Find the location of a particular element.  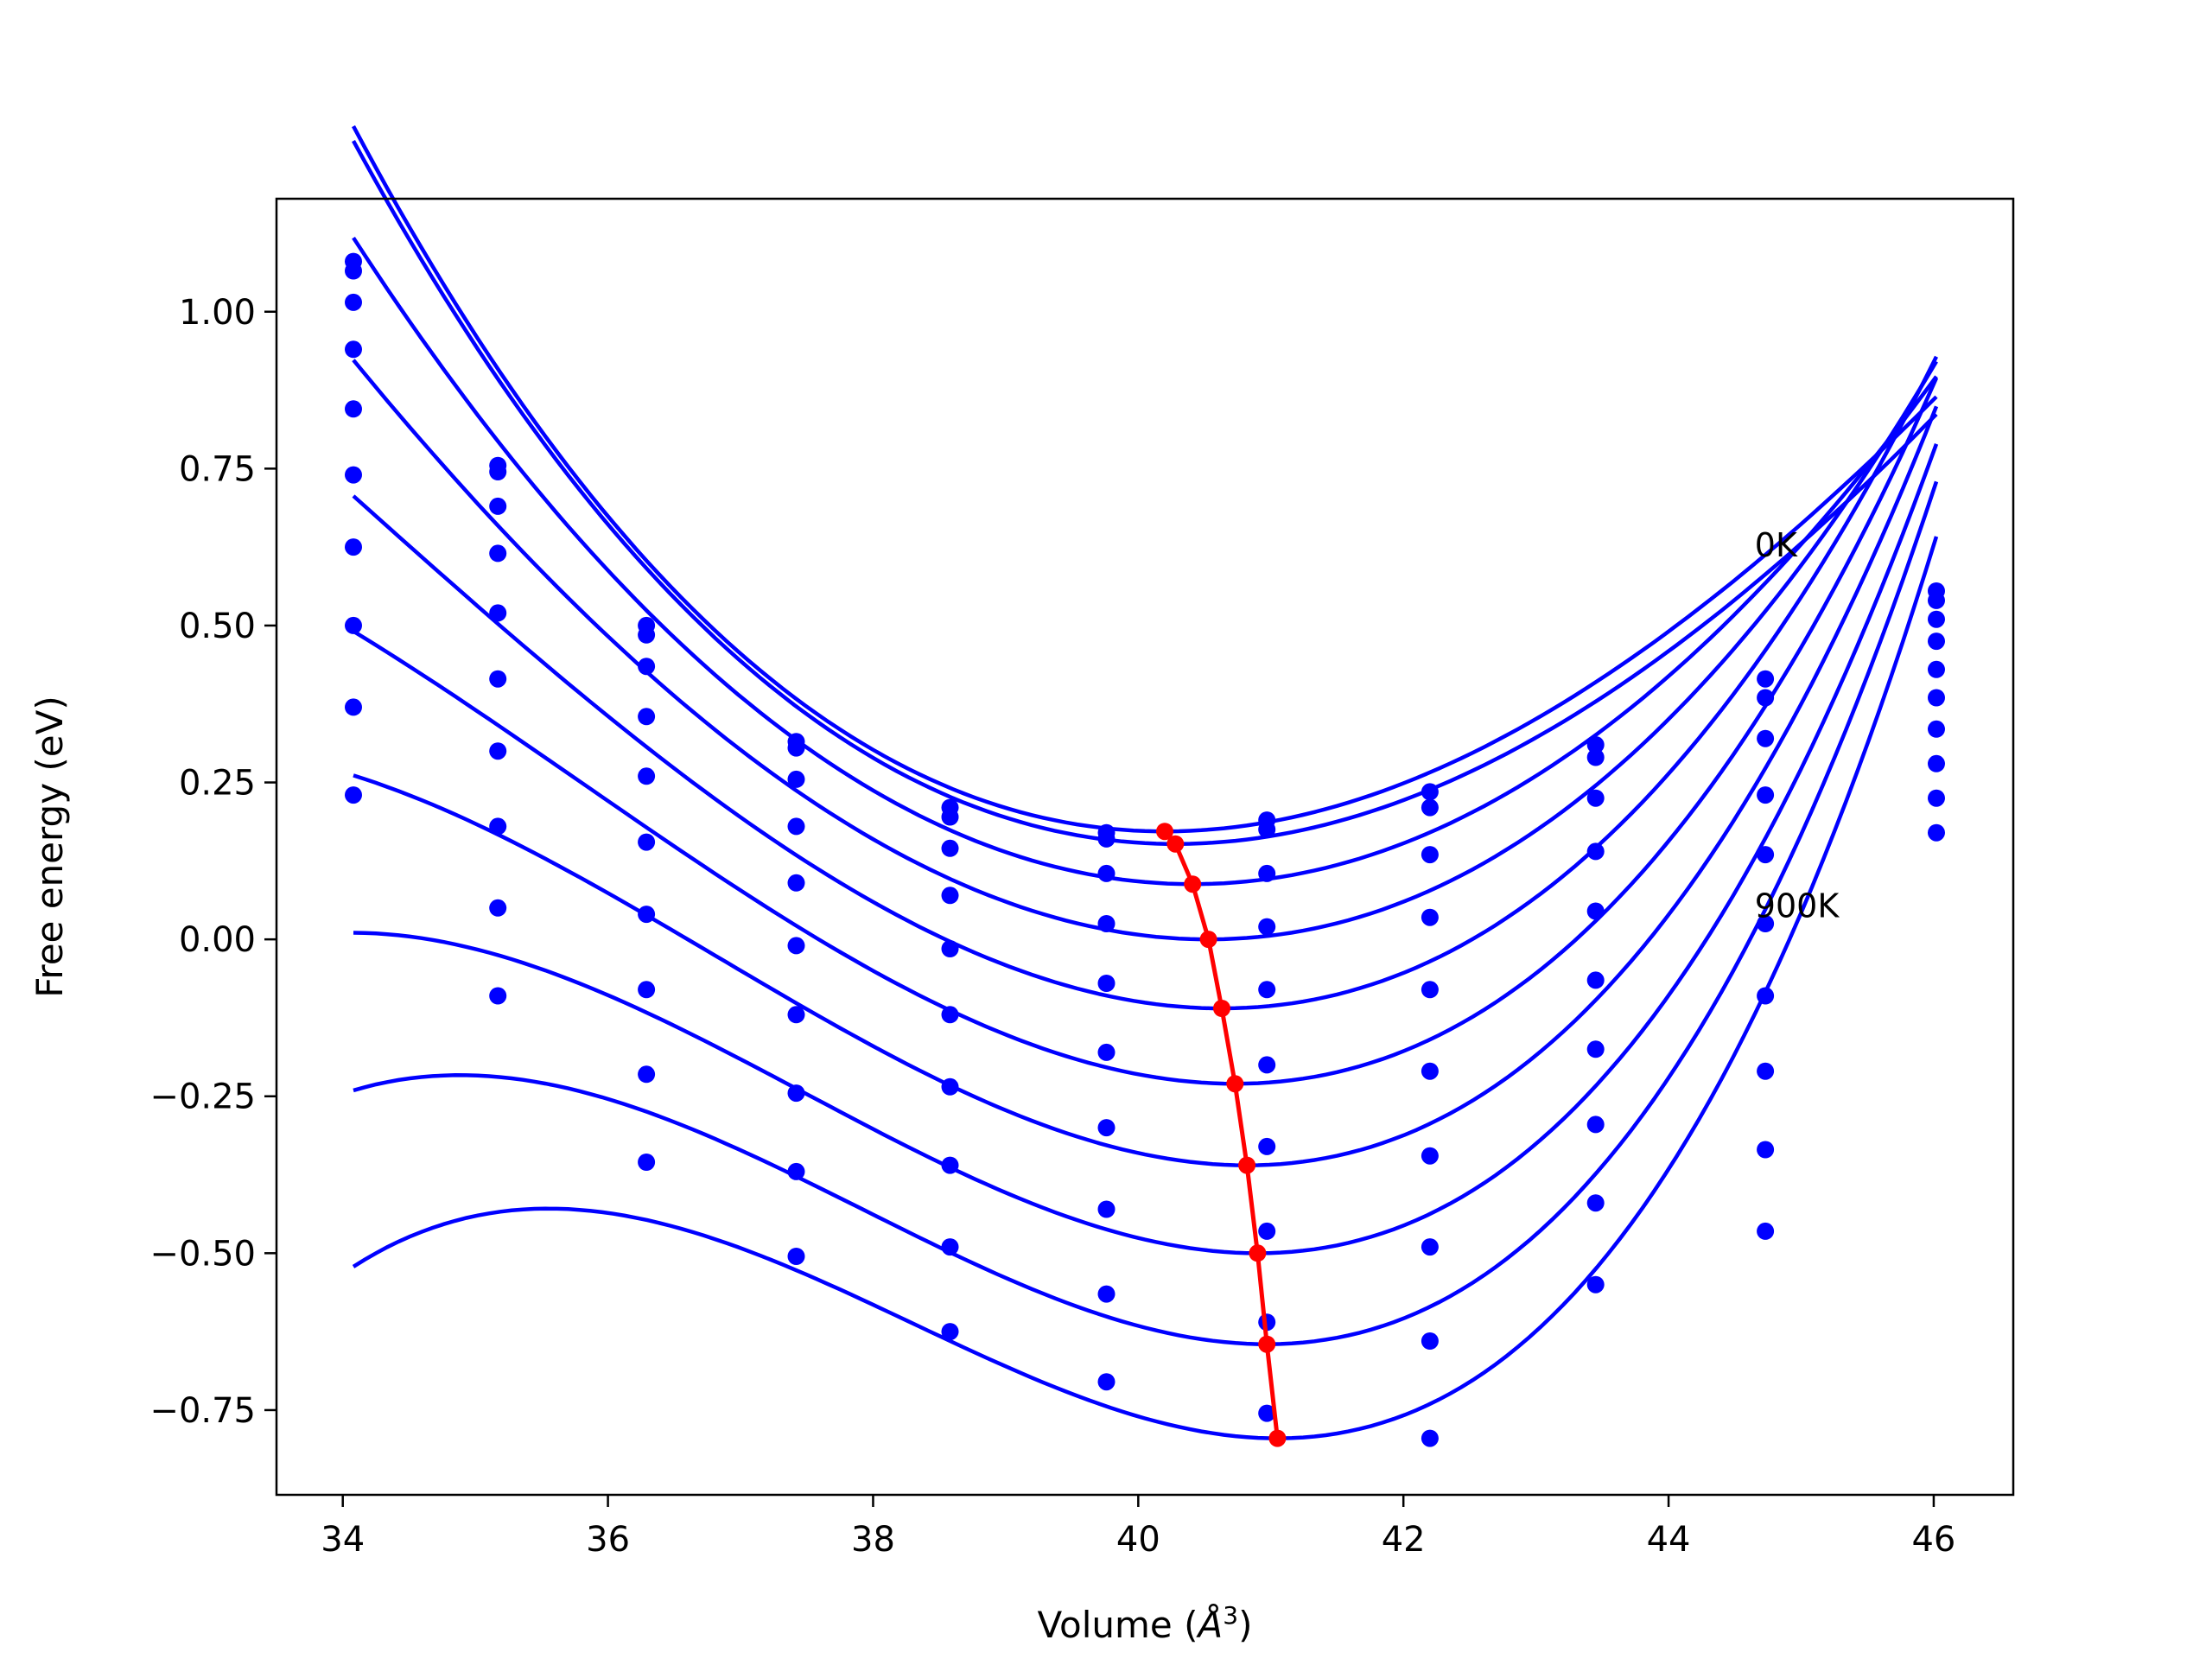

annotations: 0K 900K is located at coordinates (1797, 725).